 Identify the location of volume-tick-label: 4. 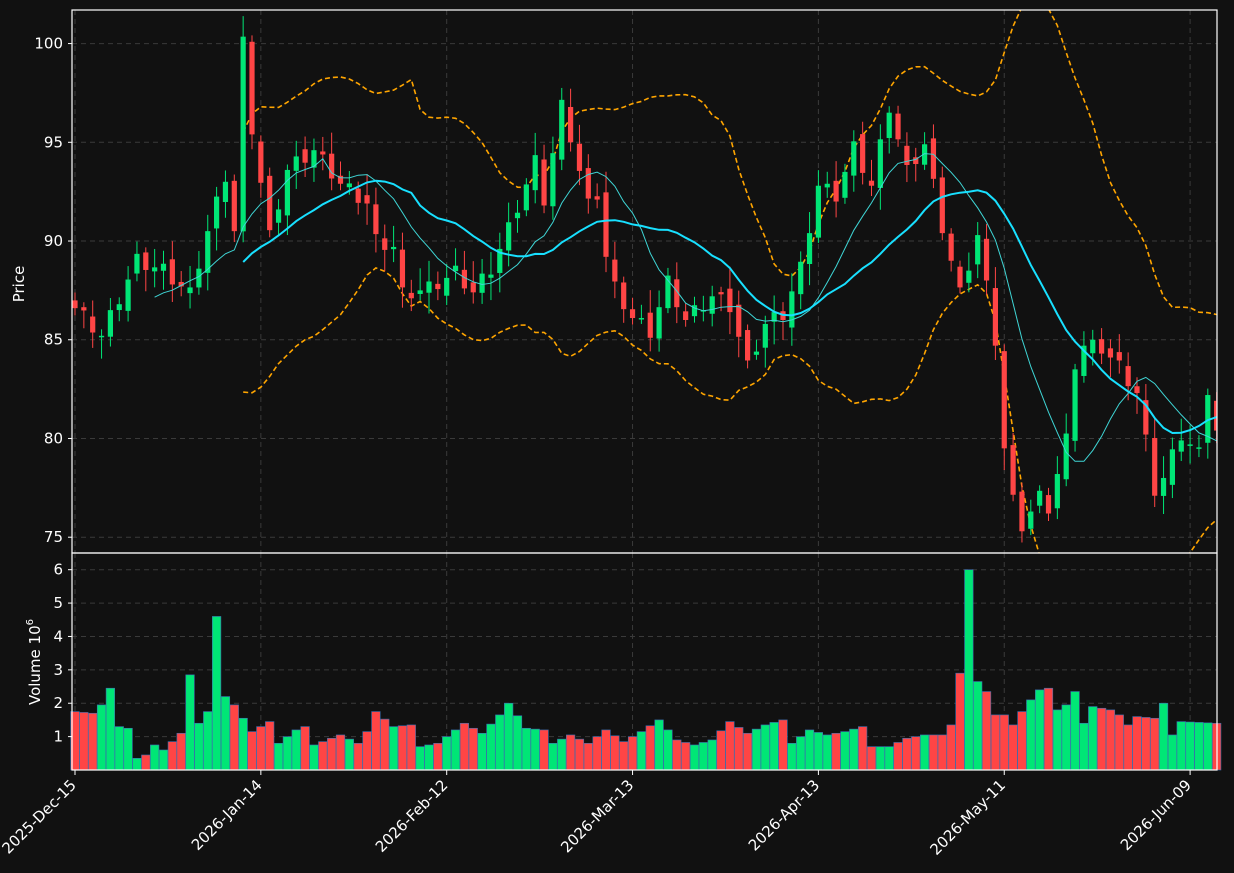
(58, 636).